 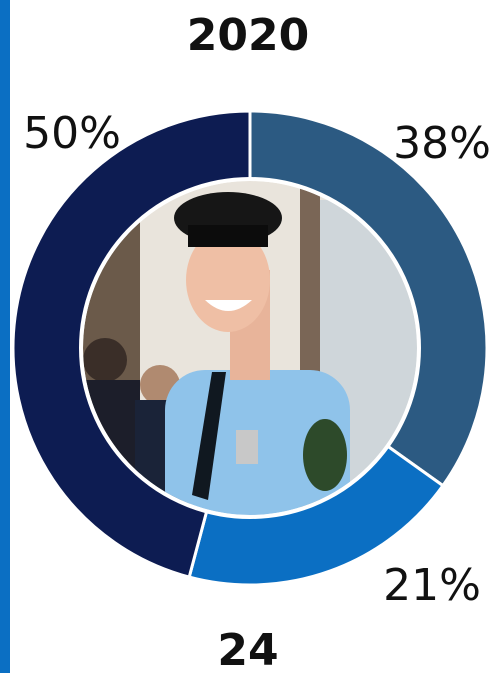 I want to click on value-label: 38%, so click(x=442, y=143).